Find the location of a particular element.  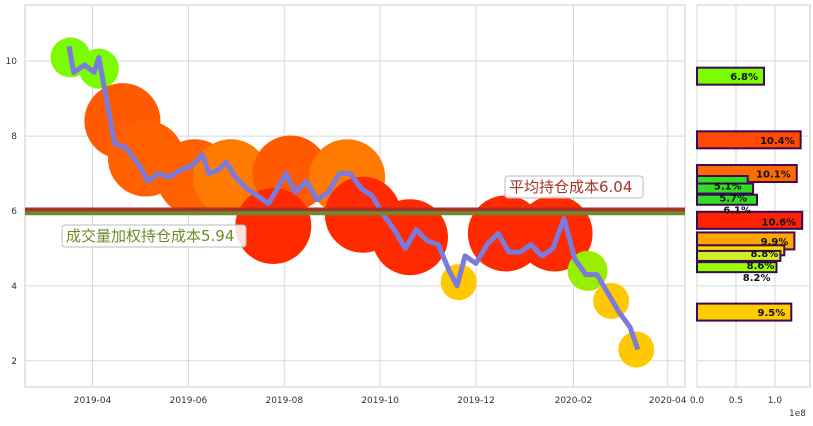

y-tick-label: 2 is located at coordinates (14, 362).